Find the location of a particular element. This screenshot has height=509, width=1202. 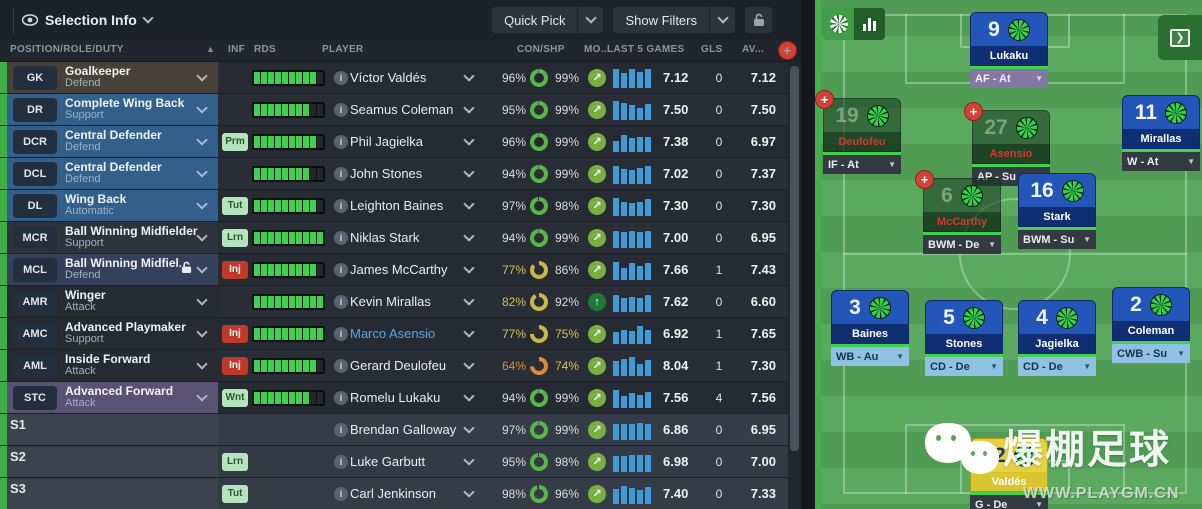

quick-pick-dropdown is located at coordinates (590, 20).